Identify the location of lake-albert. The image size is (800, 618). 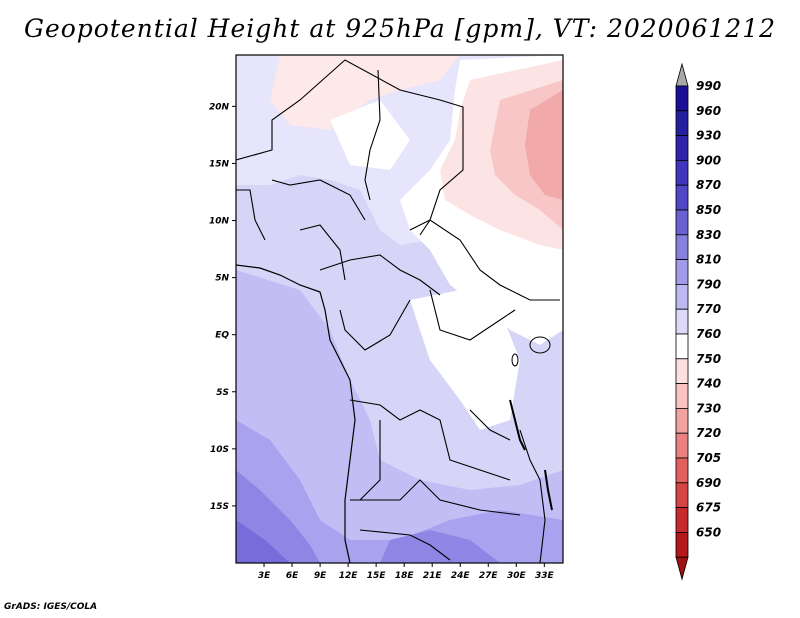
(515, 360).